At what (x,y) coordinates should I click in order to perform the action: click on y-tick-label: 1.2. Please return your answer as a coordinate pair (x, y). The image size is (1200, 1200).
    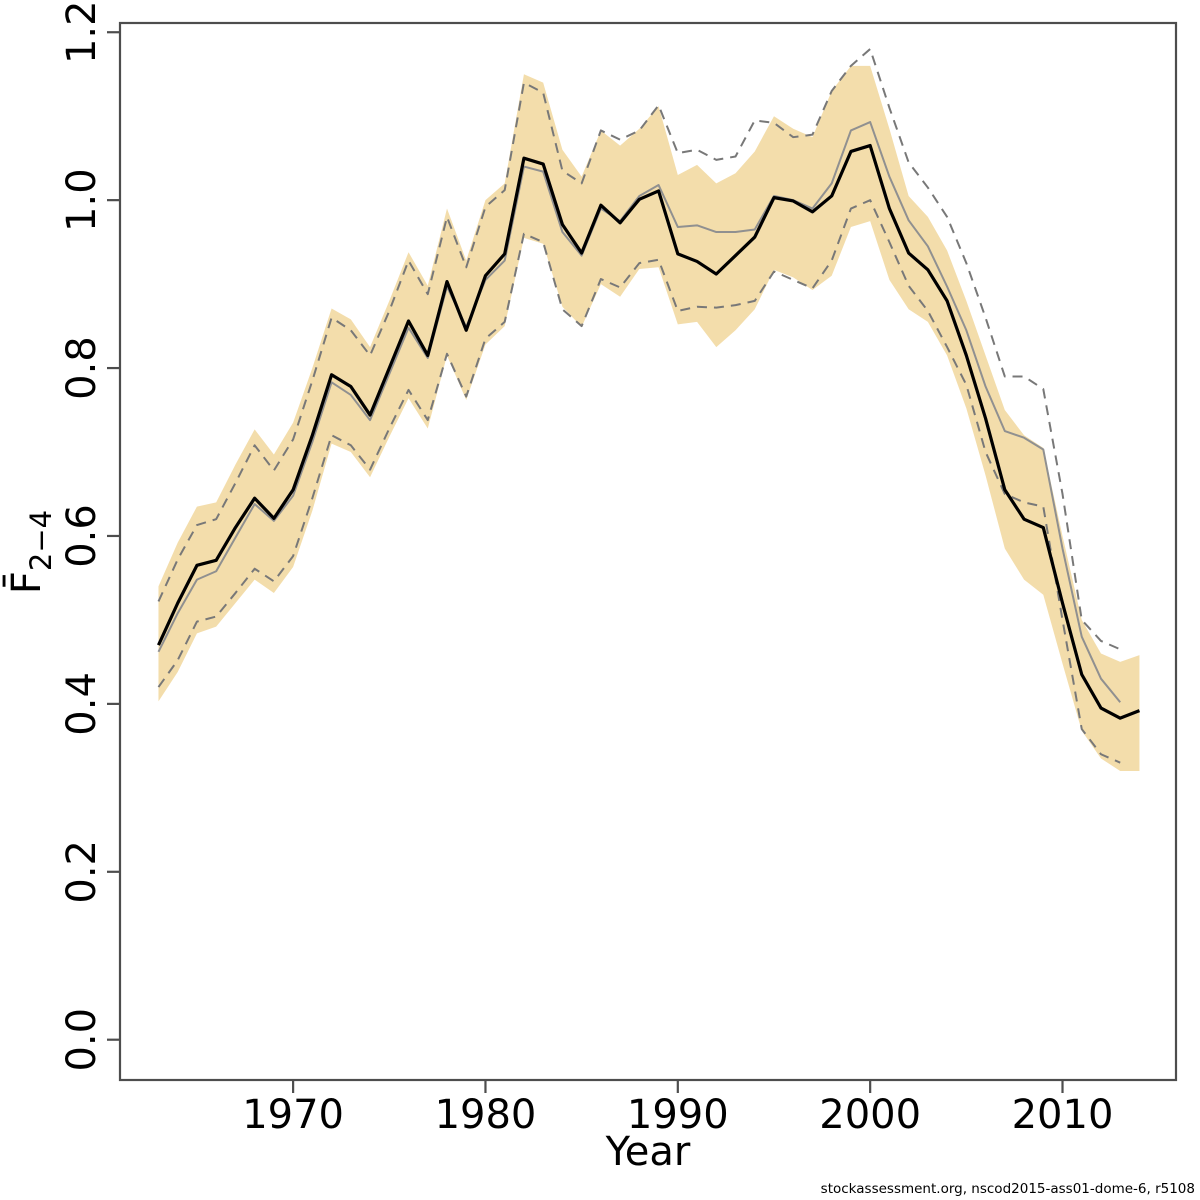
    Looking at the image, I should click on (82, 32).